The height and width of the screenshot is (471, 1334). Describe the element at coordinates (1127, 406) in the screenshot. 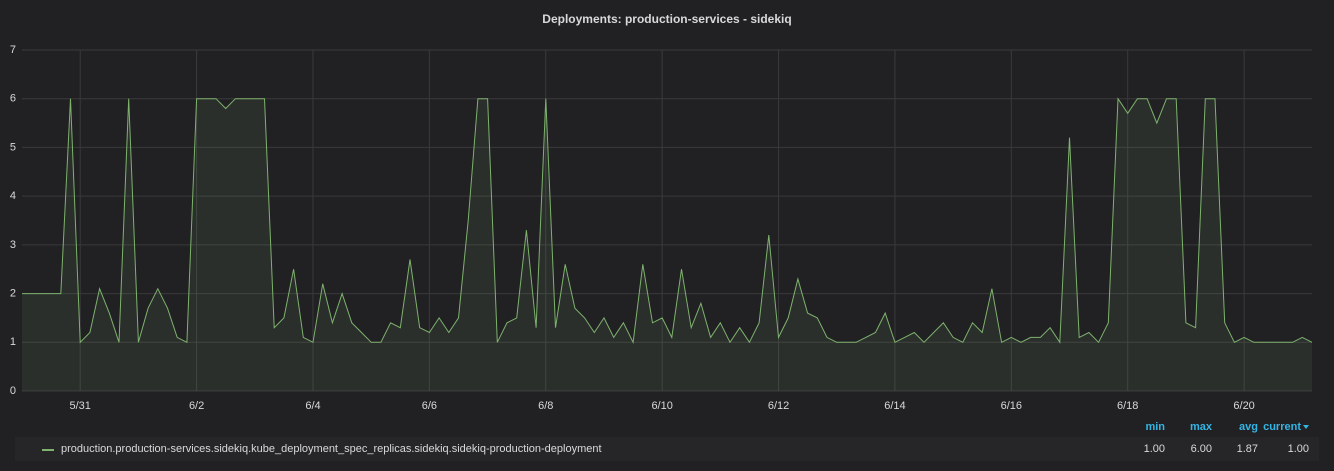

I see `x-tick-label: 6/18` at that location.